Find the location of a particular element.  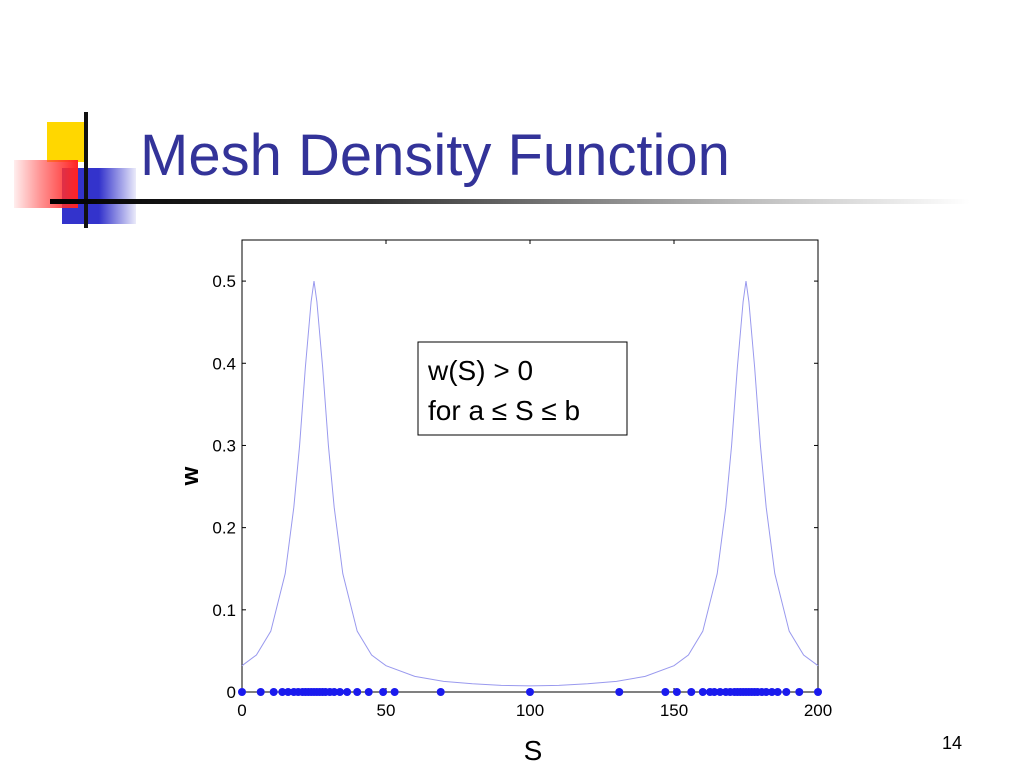

logo-yellow-square is located at coordinates (67, 142).